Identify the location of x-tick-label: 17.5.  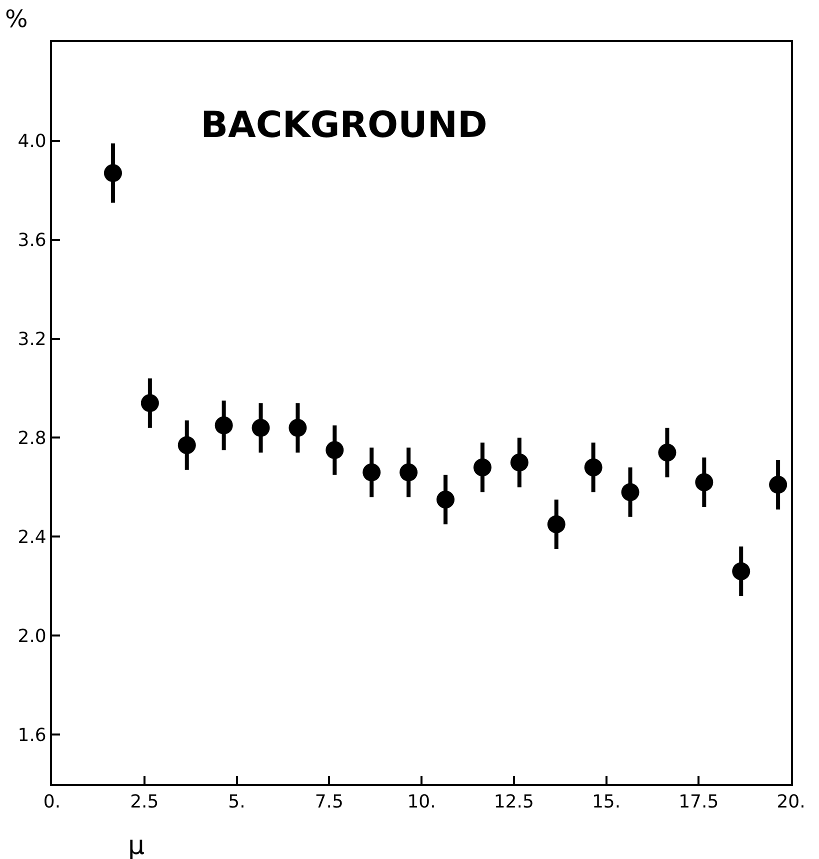
(698, 802).